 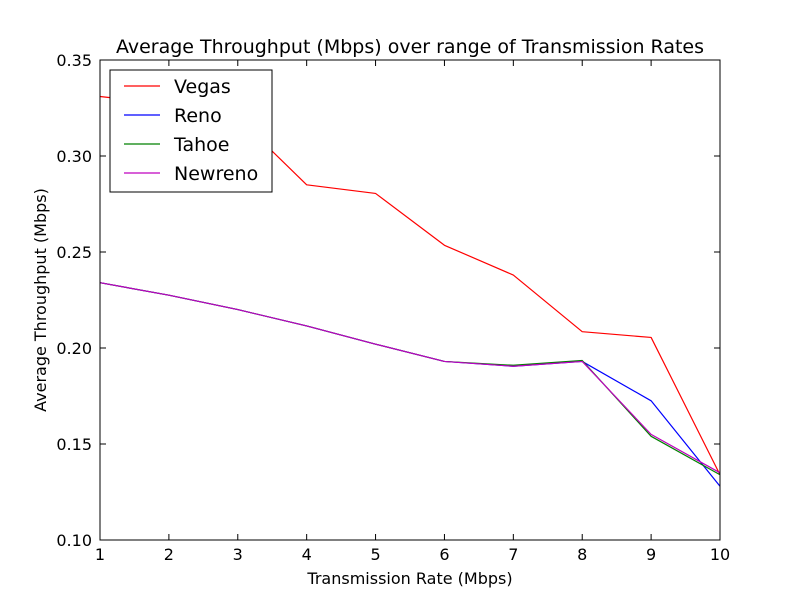 I want to click on y-tick-label: 0.35, so click(x=74, y=60).